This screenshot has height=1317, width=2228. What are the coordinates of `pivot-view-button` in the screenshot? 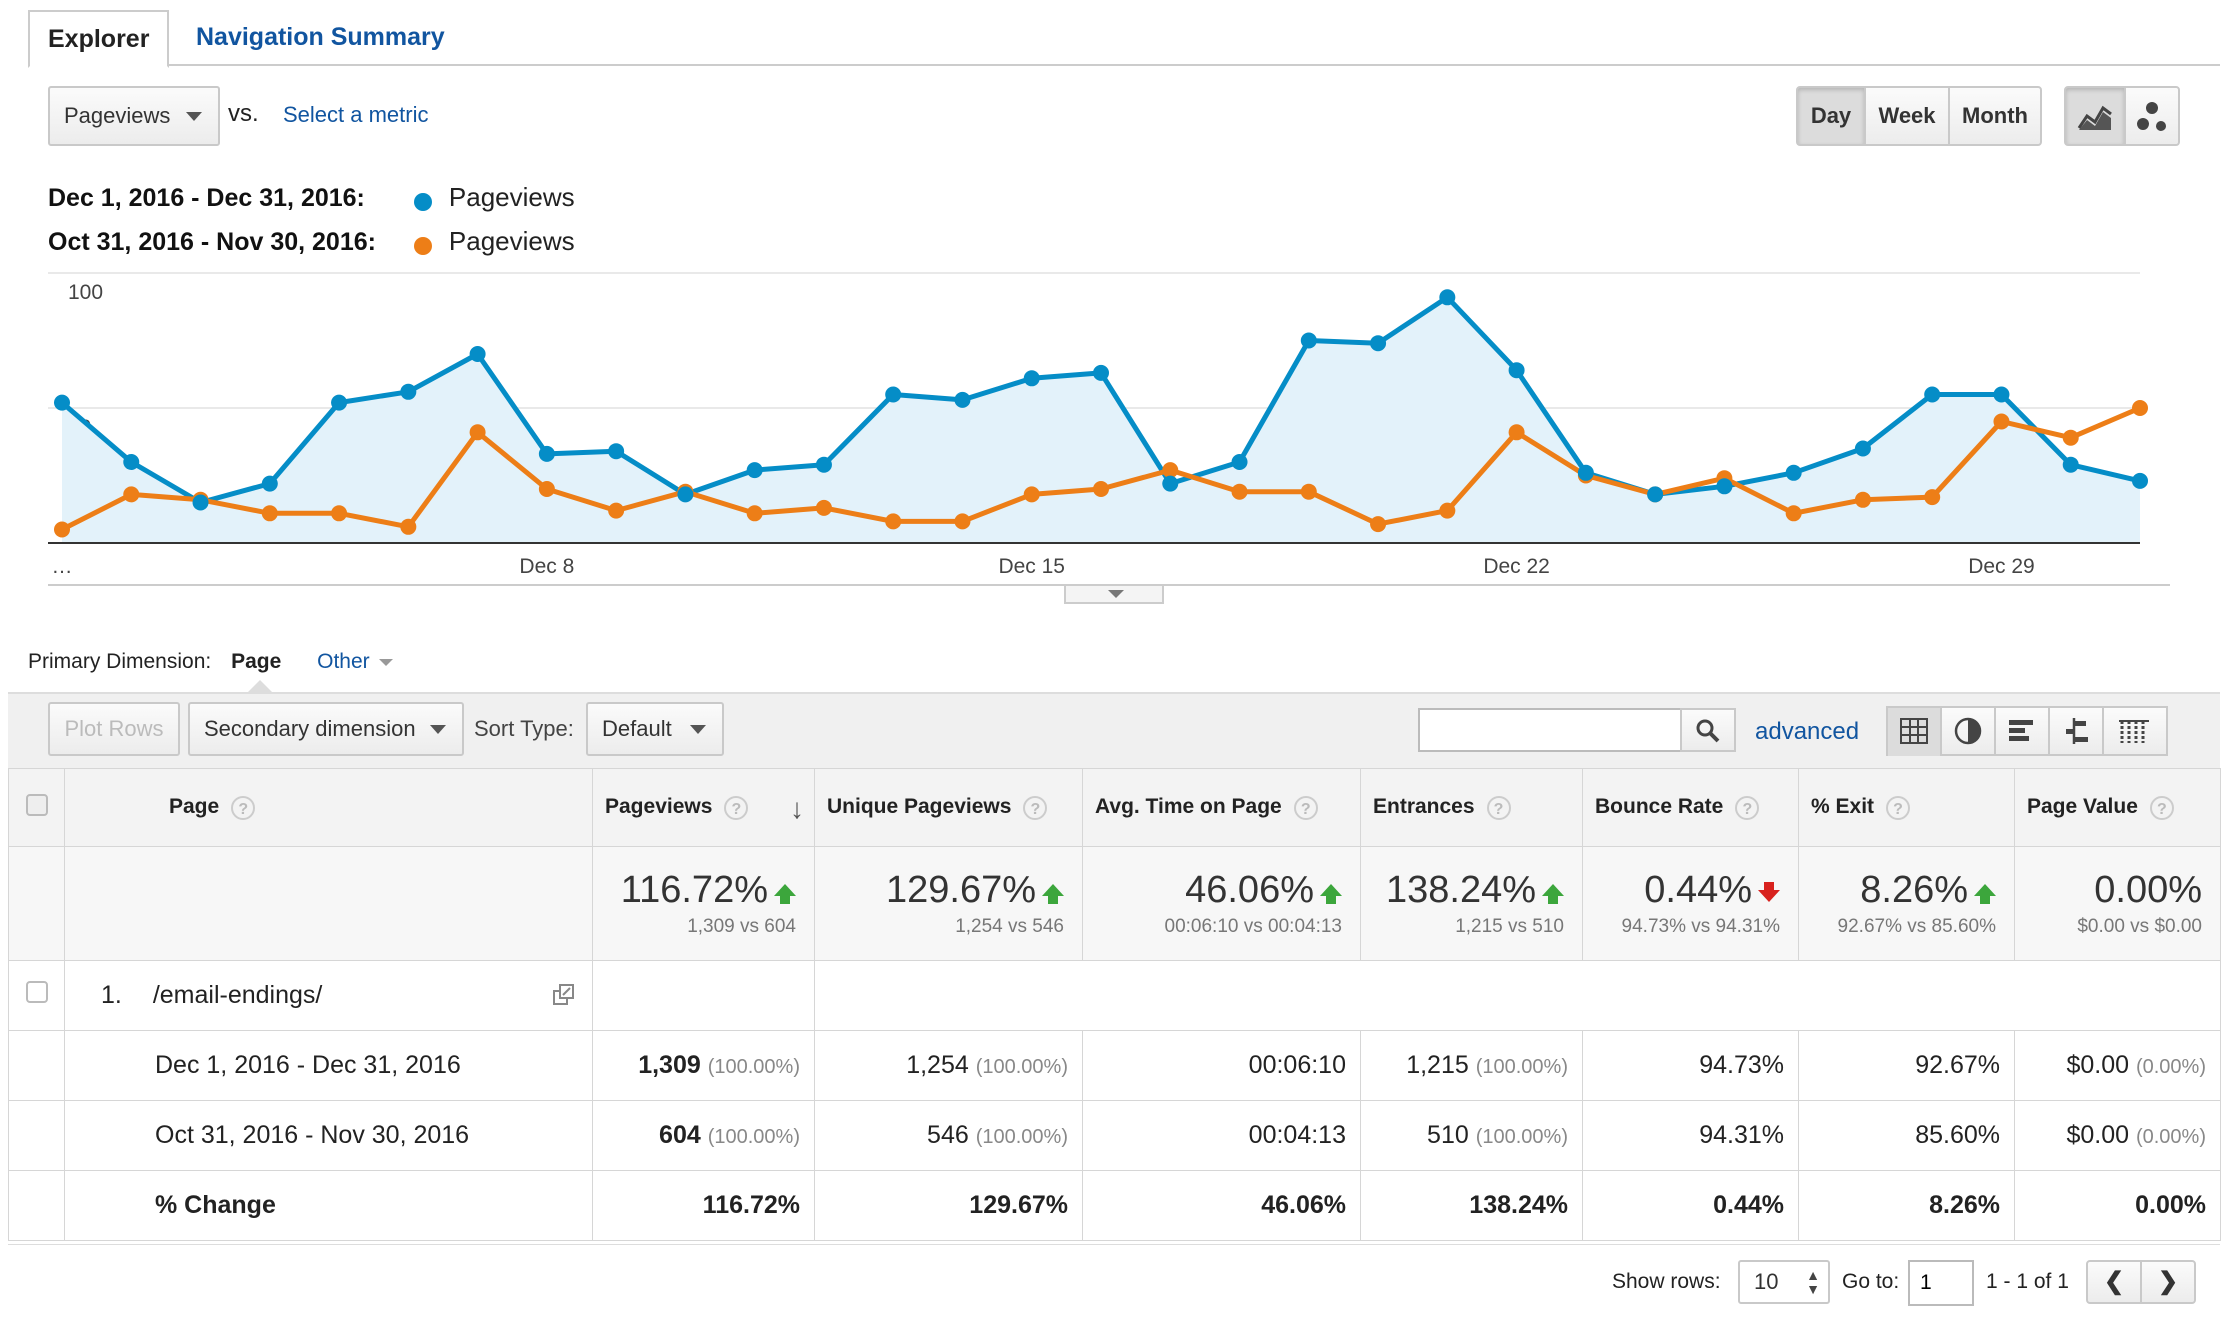 It's located at (2135, 732).